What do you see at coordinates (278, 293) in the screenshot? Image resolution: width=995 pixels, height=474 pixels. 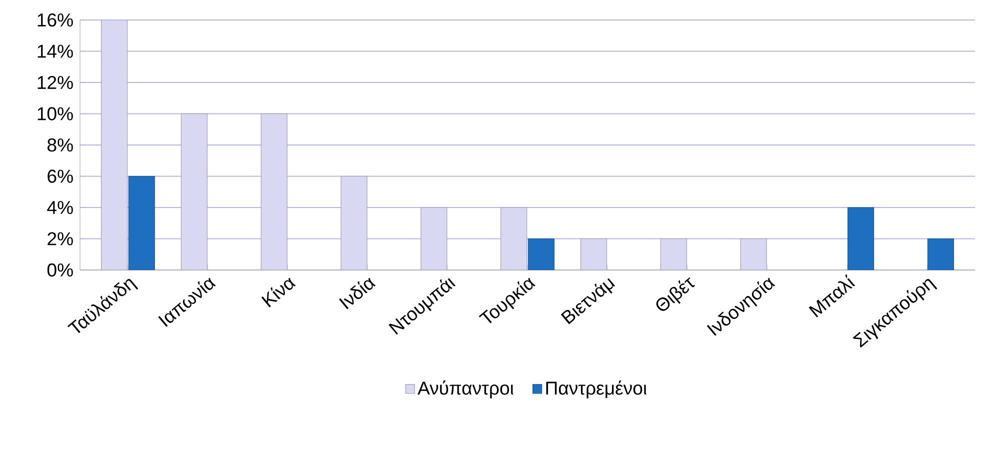 I see `x-tick-label: Κίνα` at bounding box center [278, 293].